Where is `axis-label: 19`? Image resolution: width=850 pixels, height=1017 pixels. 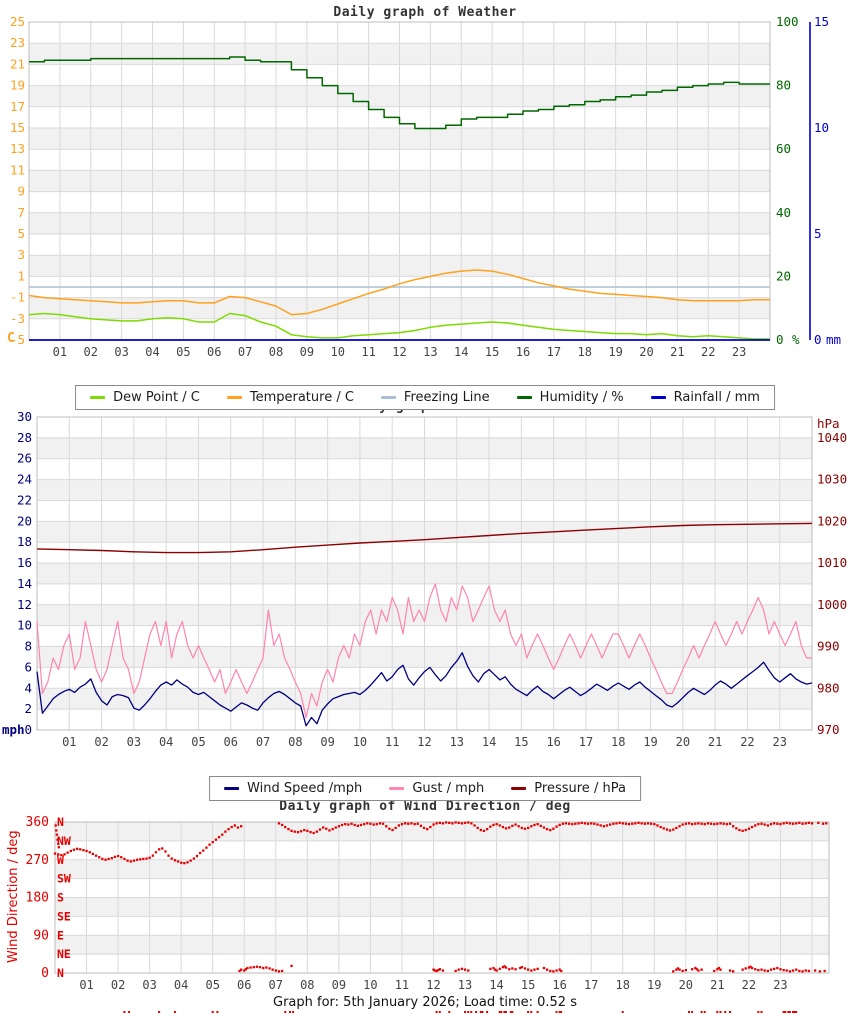
axis-label: 19 is located at coordinates (615, 352).